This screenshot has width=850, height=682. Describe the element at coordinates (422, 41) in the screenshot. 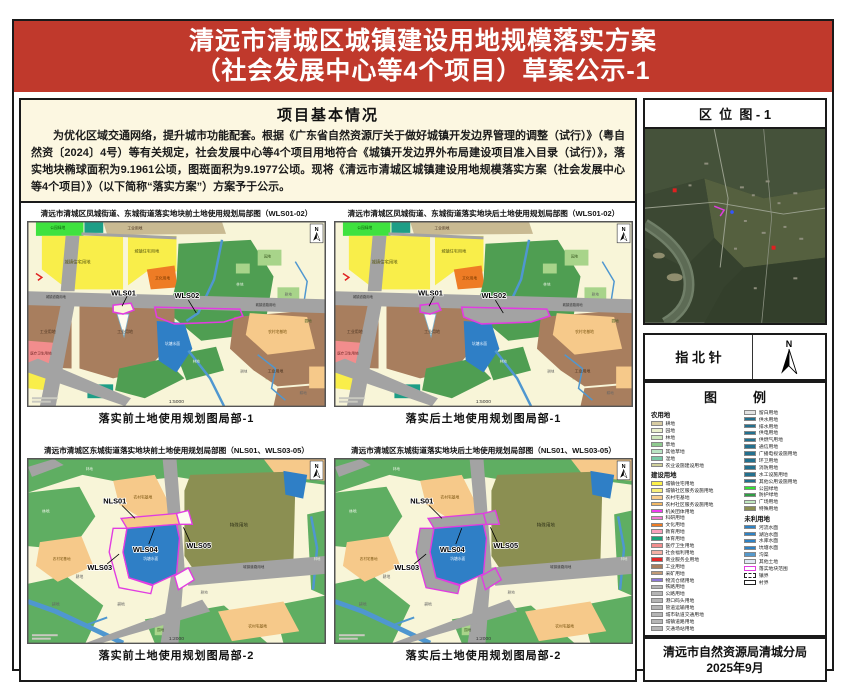

I see `document-title-line1: 清远市清城区城镇建设用地规模落实方案` at that location.